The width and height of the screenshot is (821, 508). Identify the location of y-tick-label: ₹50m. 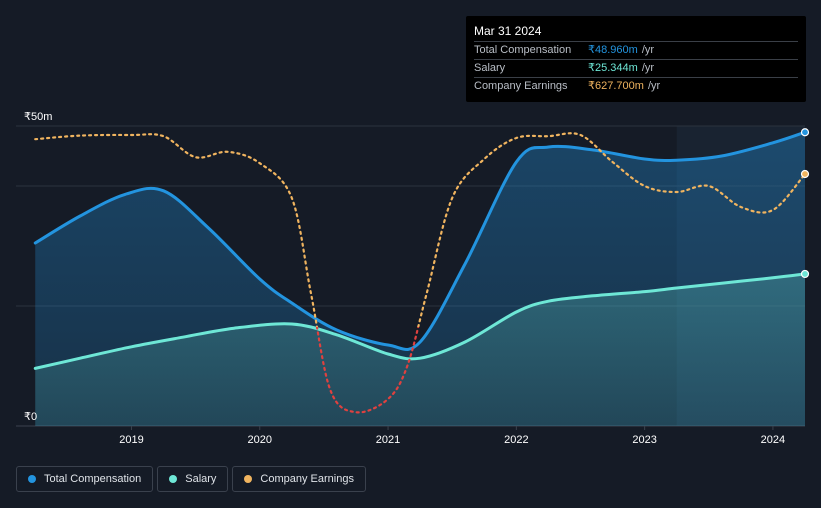
(38, 117).